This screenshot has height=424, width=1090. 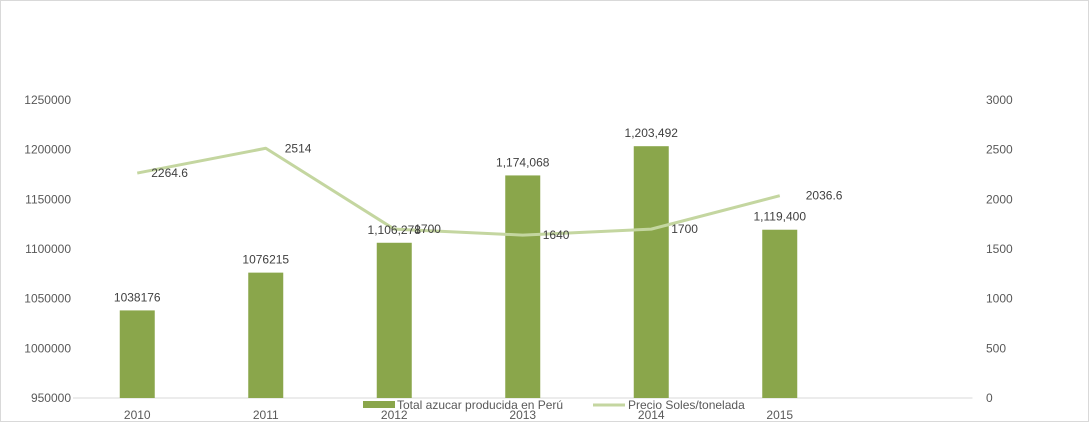 I want to click on x-axis-tick-label: 2010, so click(x=137, y=415).